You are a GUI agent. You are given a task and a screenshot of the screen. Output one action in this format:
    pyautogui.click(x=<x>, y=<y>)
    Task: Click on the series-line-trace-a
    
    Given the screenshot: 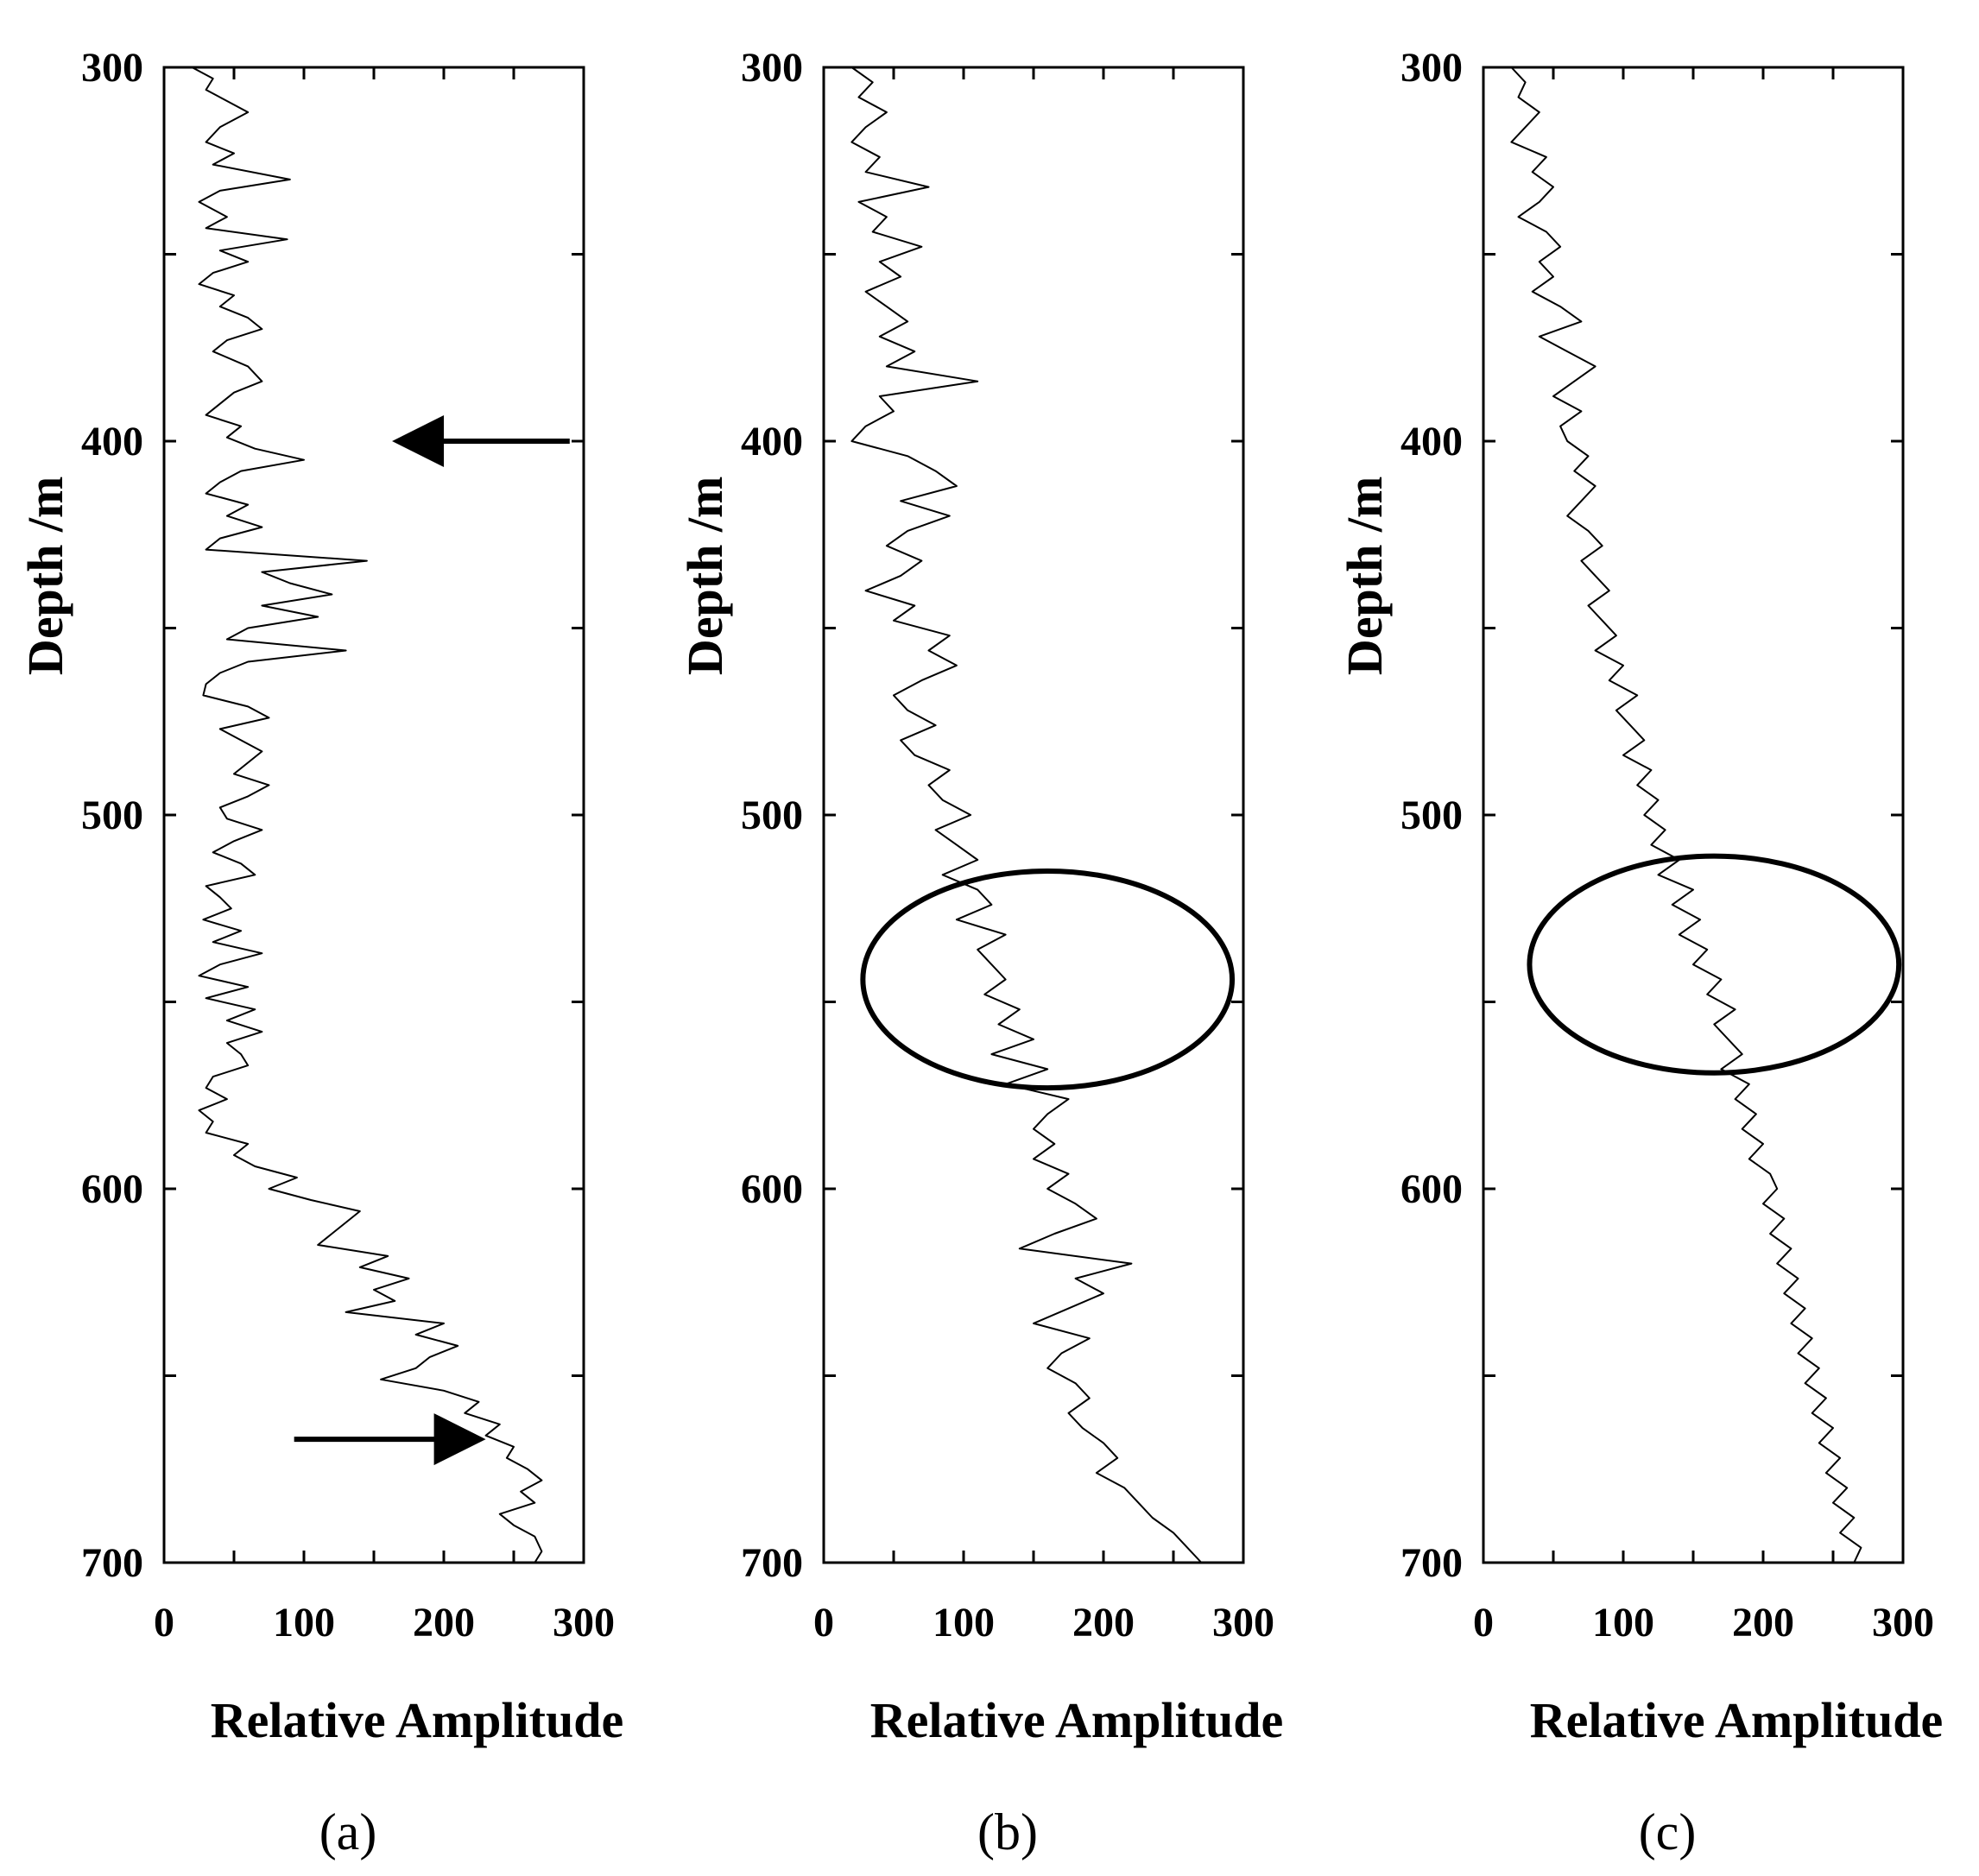 What is the action you would take?
    pyautogui.click(x=367, y=814)
    